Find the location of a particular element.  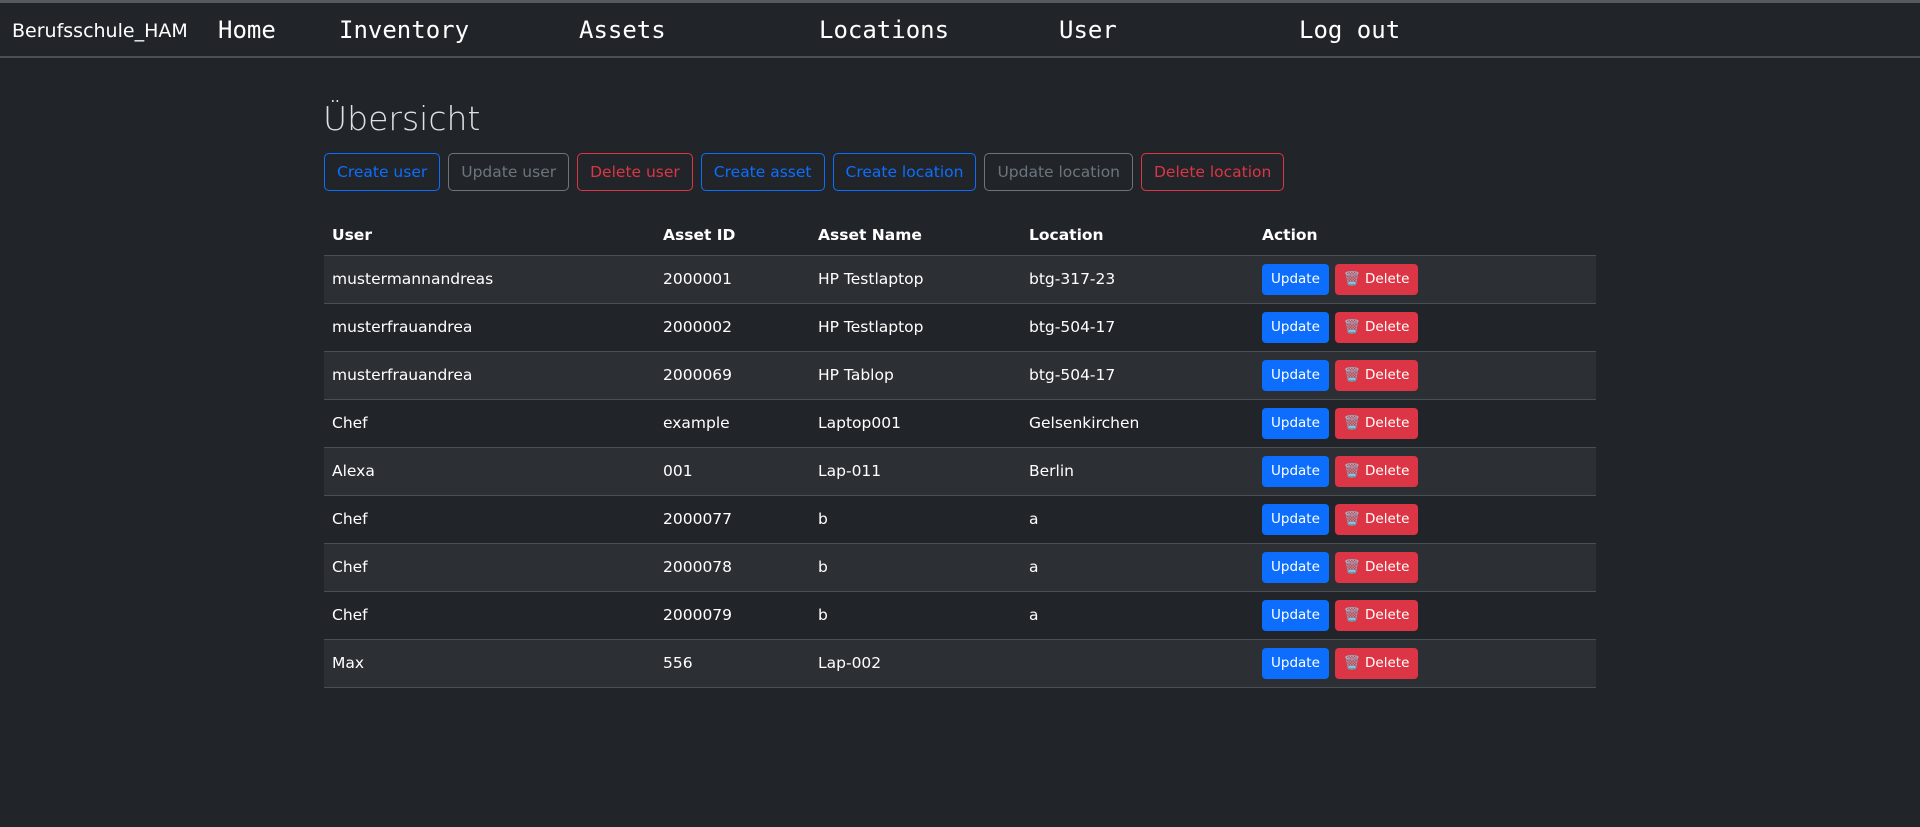

cell-asset-id: 2000069 is located at coordinates (732, 375).